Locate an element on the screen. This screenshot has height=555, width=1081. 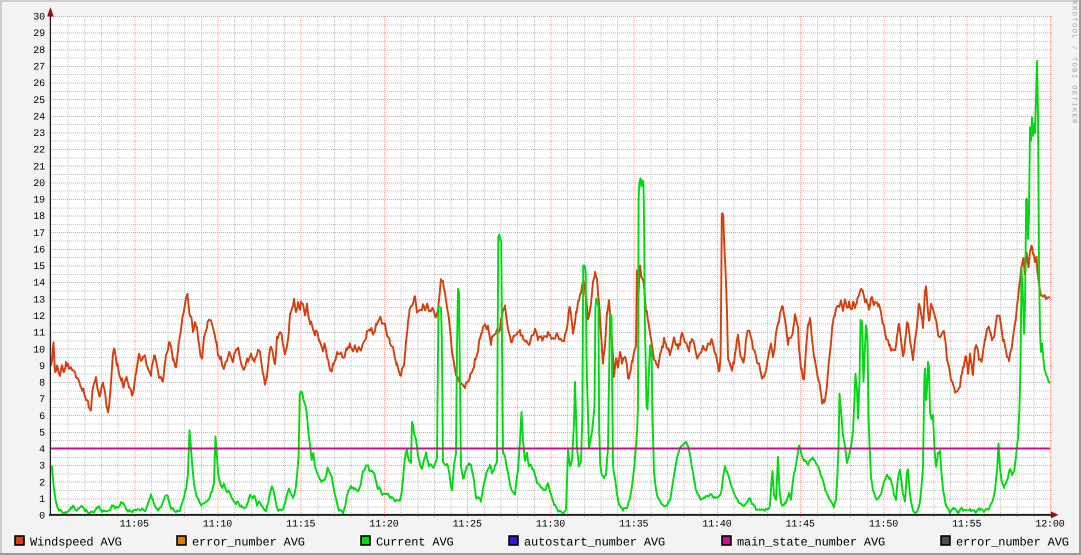
svg-text: 6 is located at coordinates (42, 417).